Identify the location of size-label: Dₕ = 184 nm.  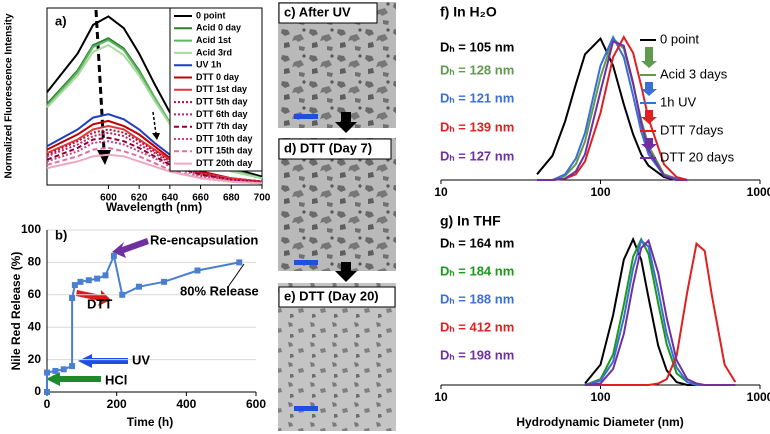
(477, 270).